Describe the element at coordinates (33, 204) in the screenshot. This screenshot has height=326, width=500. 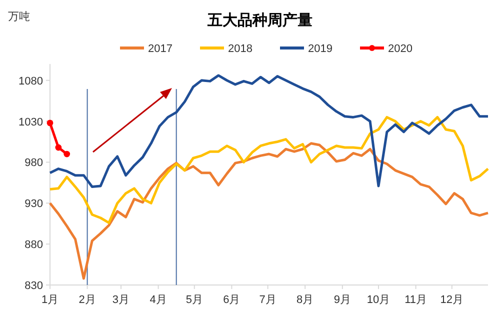
I see `y-tick-label: 930` at that location.